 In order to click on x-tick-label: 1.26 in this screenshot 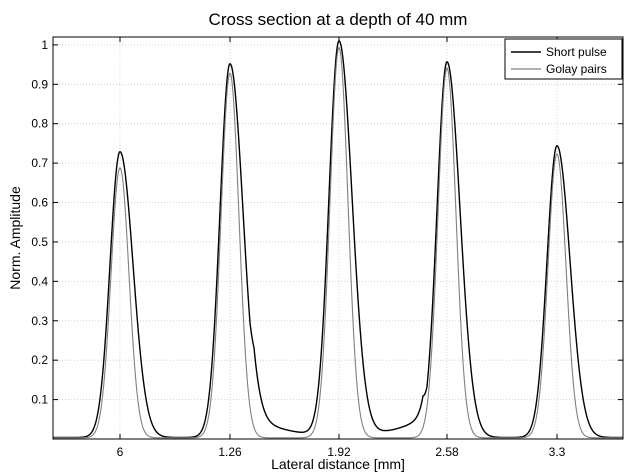, I will do `click(230, 452)`.